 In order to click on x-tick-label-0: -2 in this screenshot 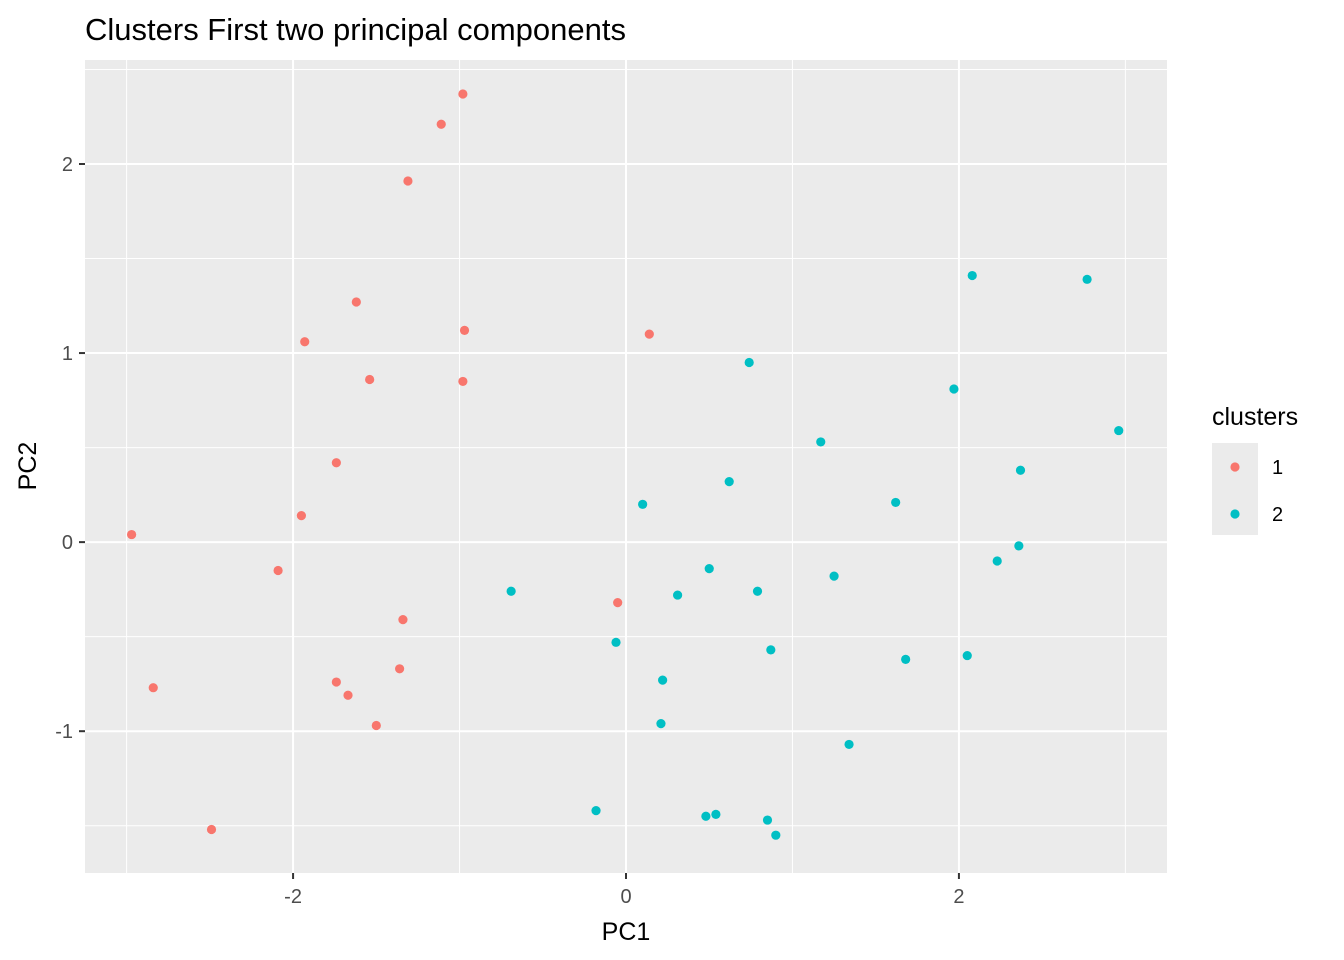, I will do `click(293, 897)`.